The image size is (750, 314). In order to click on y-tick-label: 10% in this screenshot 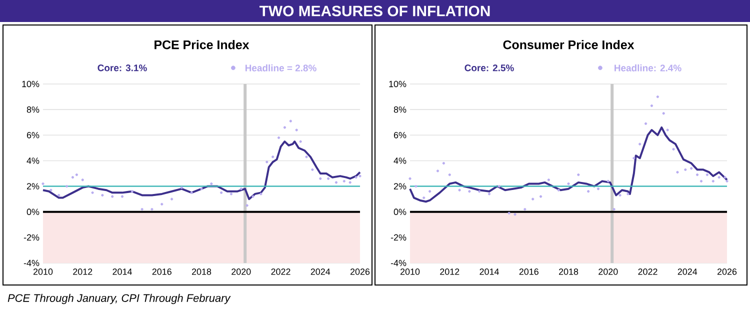, I will do `click(31, 84)`.